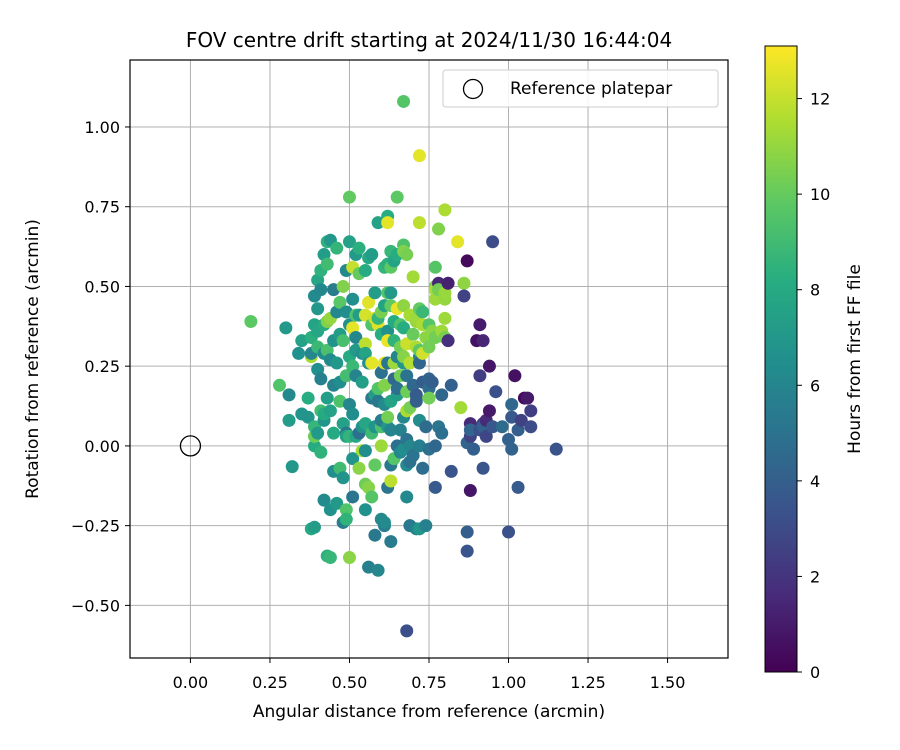  Describe the element at coordinates (102, 207) in the screenshot. I see `y-tick-label: 0.75` at that location.